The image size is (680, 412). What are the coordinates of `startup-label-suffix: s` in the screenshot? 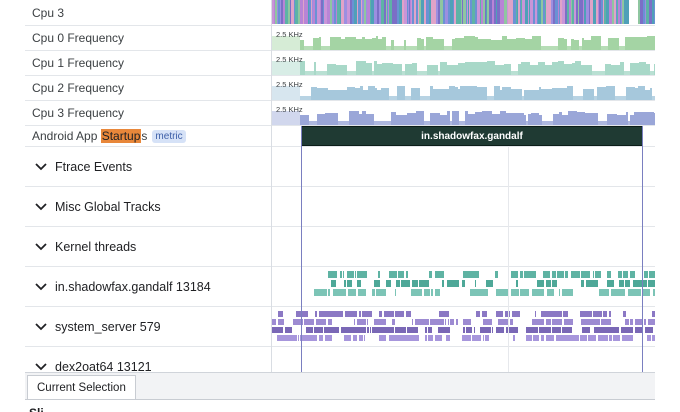 It's located at (144, 136).